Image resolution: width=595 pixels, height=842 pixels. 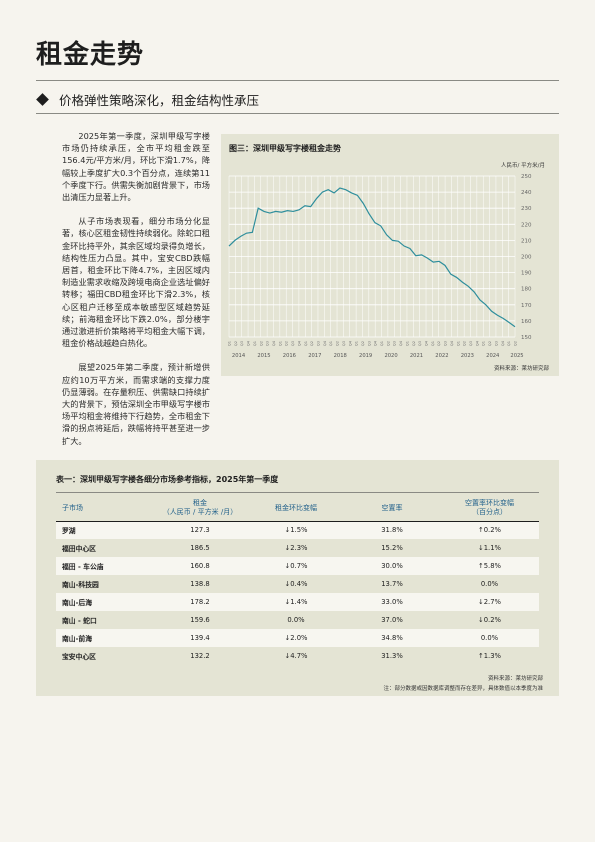 I want to click on year-tick-label: 2023, so click(x=467, y=356).